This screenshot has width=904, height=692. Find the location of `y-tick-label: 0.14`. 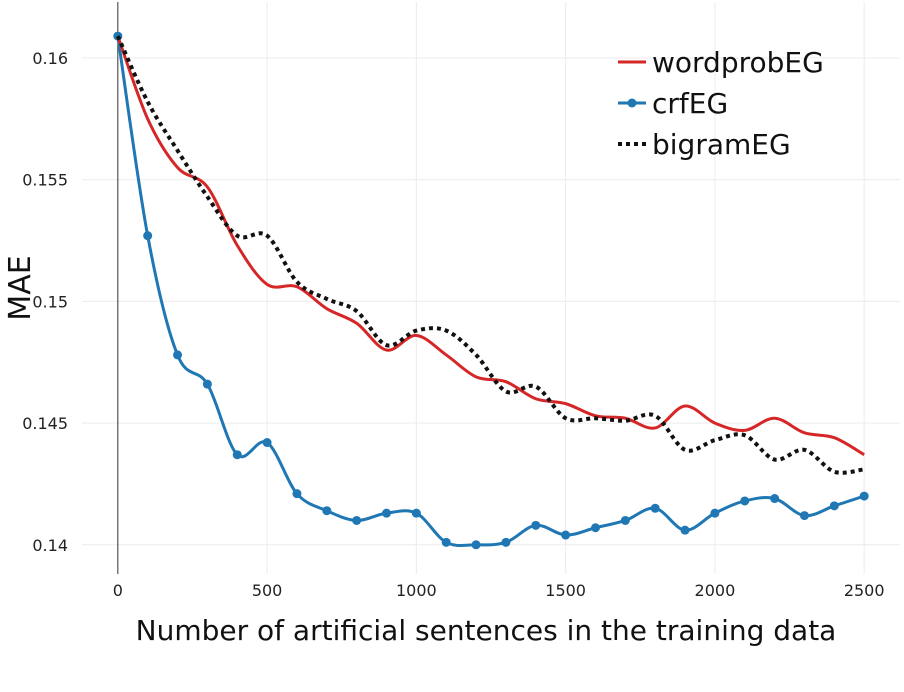

y-tick-label: 0.14 is located at coordinates (50, 545).